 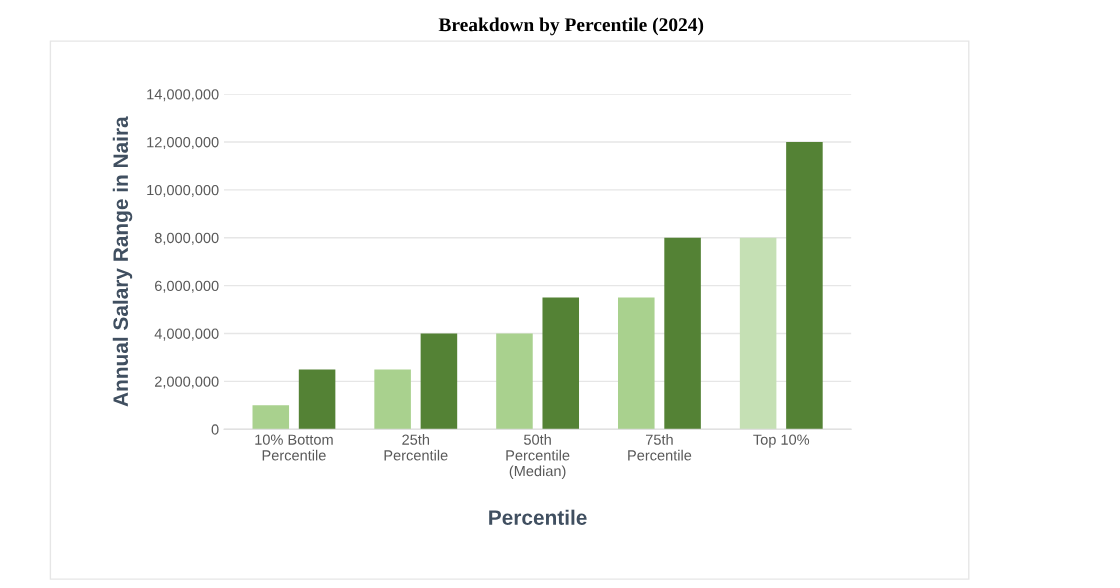 I want to click on y-tick-label: 4,000,000, so click(x=186, y=334).